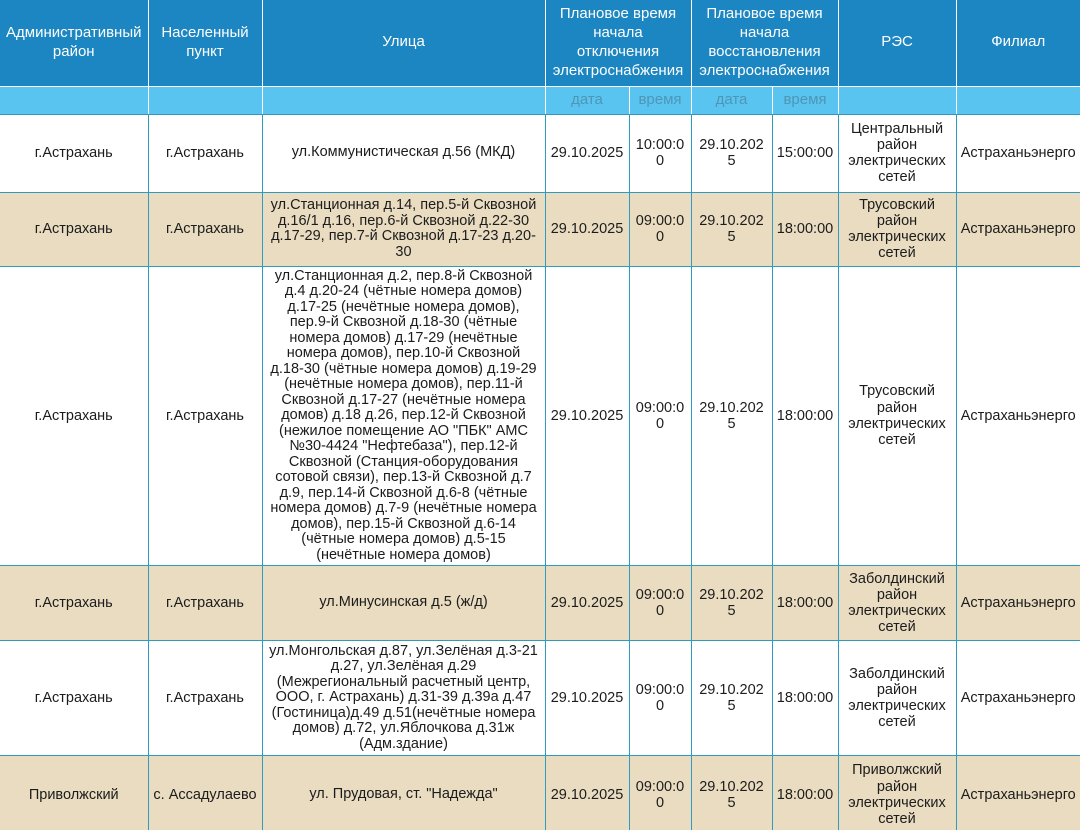  What do you see at coordinates (660, 153) in the screenshot?
I see `cell-outage-time: 10:00:00` at bounding box center [660, 153].